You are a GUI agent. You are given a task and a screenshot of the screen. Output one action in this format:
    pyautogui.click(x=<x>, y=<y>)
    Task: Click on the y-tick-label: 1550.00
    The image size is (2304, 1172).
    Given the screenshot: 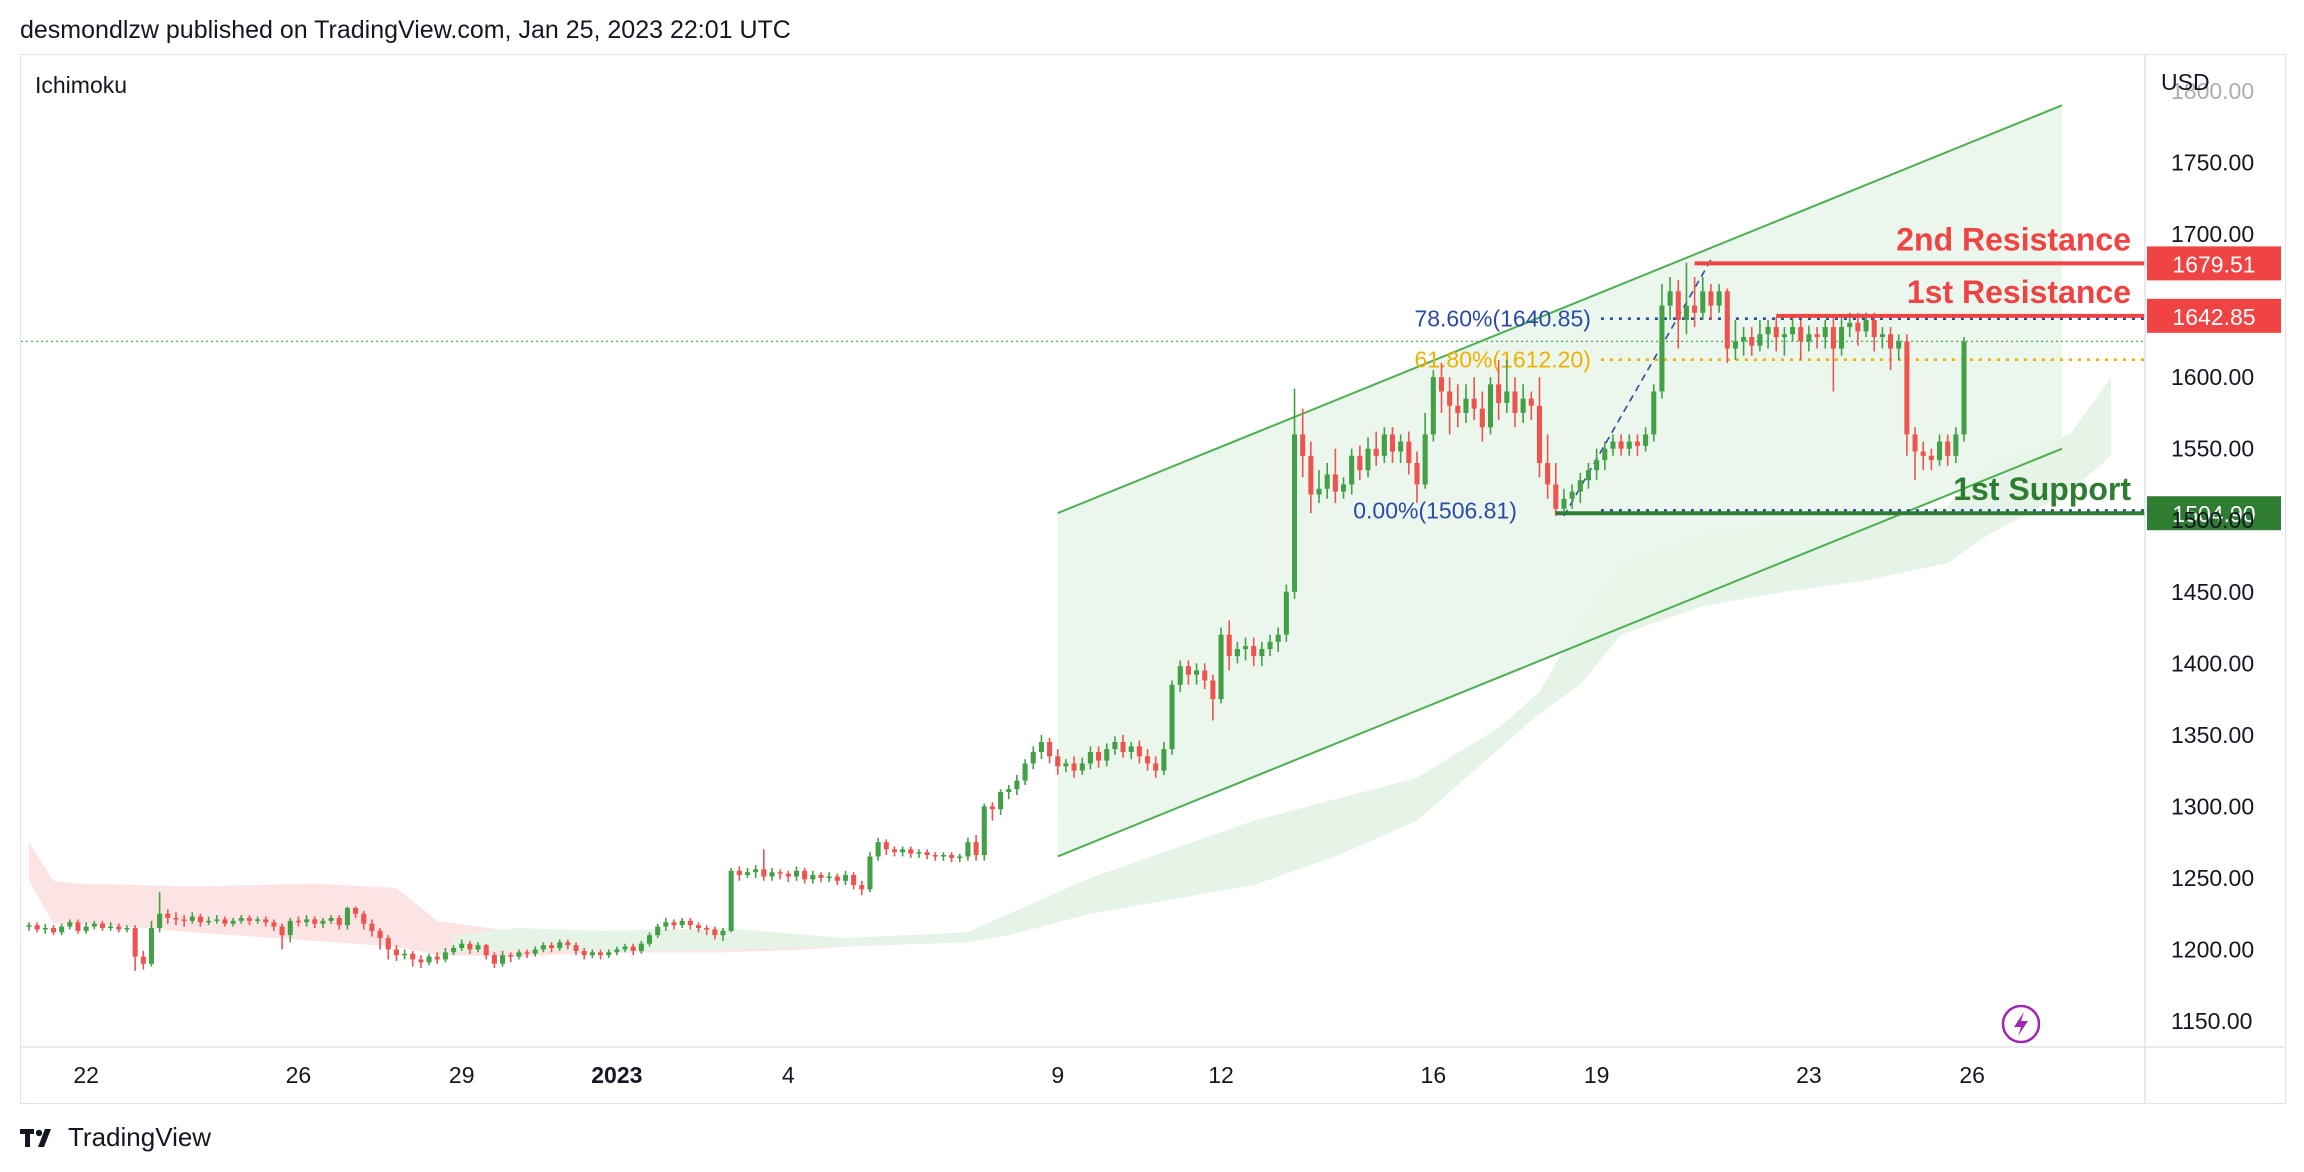 What is the action you would take?
    pyautogui.click(x=2212, y=449)
    